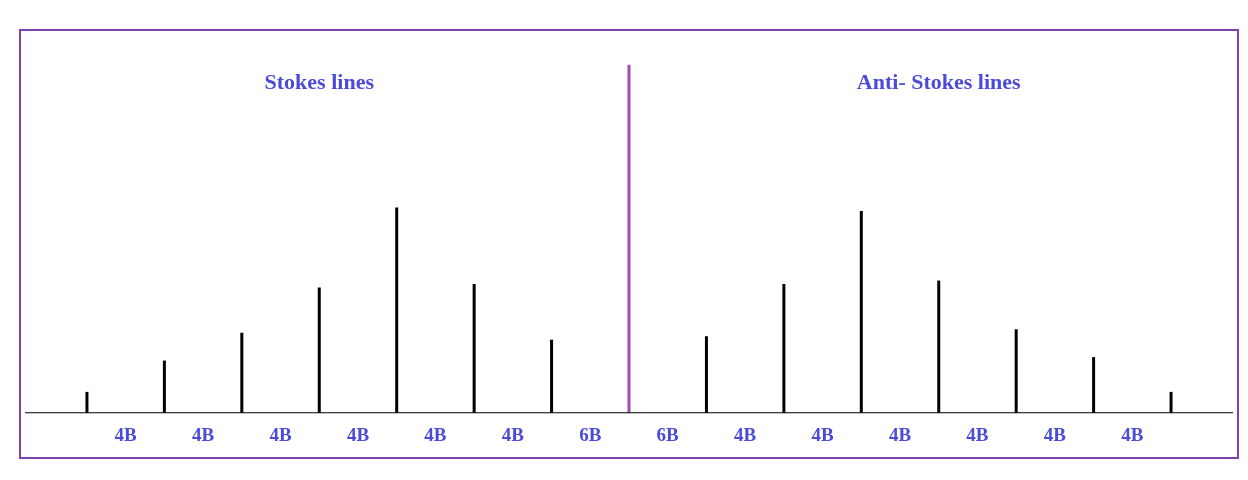 The height and width of the screenshot is (480, 1248). What do you see at coordinates (319, 82) in the screenshot?
I see `annotation: Stokes lines` at bounding box center [319, 82].